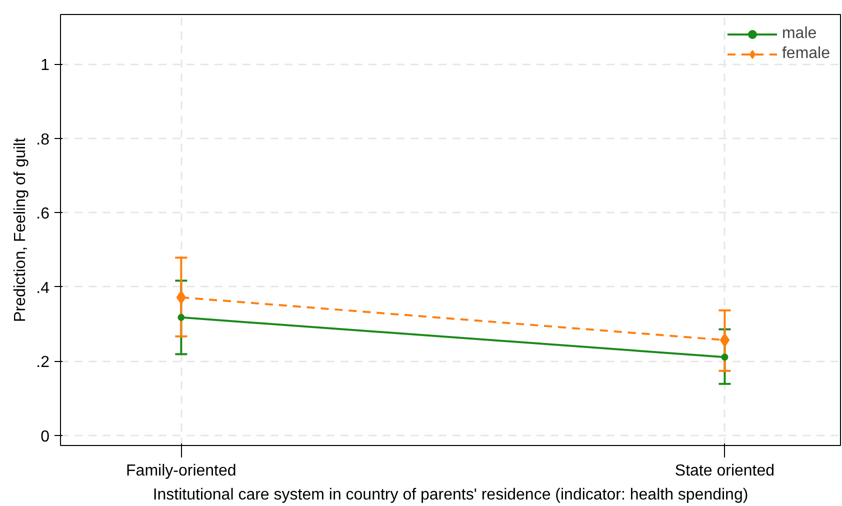 This screenshot has height=506, width=842. Describe the element at coordinates (724, 471) in the screenshot. I see `x-tick-label: State oriented` at that location.